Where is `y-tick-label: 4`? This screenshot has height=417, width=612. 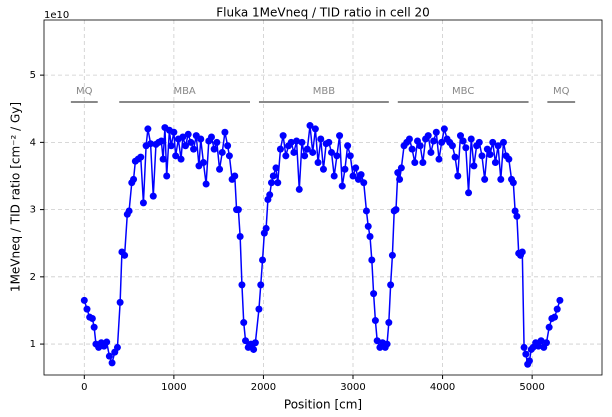
y-tick-label: 4 is located at coordinates (33, 142).